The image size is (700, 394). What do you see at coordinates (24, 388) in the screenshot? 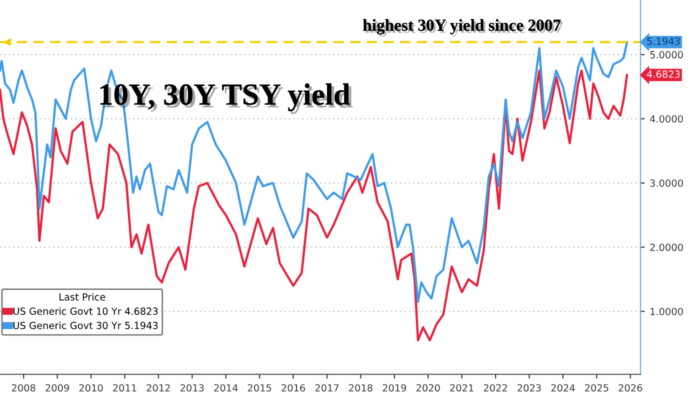
I see `x-tick-label: 2008` at bounding box center [24, 388].